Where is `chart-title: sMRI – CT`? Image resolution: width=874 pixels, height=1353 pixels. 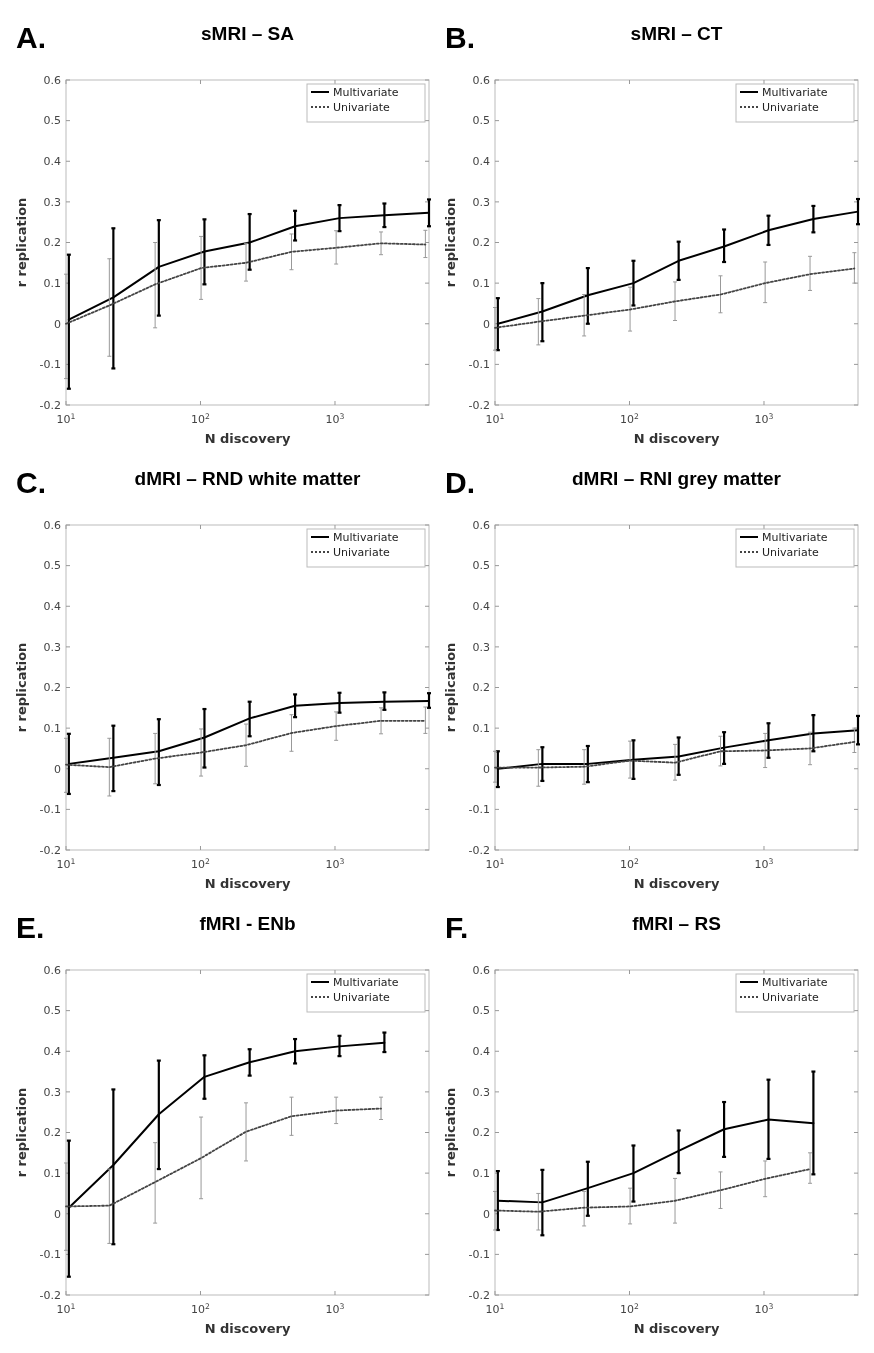 chart-title: sMRI – CT is located at coordinates (676, 33).